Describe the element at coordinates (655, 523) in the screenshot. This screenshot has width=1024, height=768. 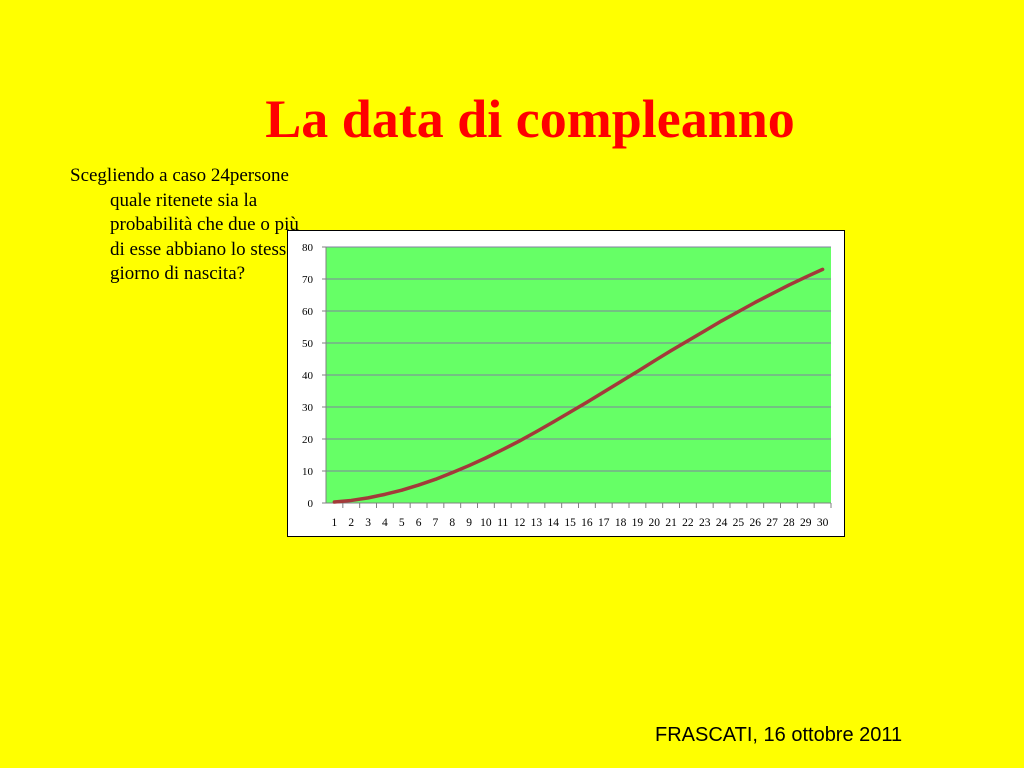
I see `x-tick-label: 20` at that location.